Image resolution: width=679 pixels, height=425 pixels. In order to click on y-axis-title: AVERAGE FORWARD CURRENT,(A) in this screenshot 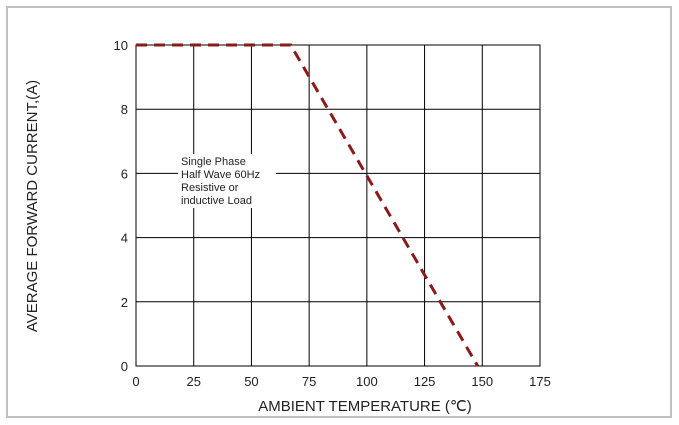, I will do `click(32, 206)`.